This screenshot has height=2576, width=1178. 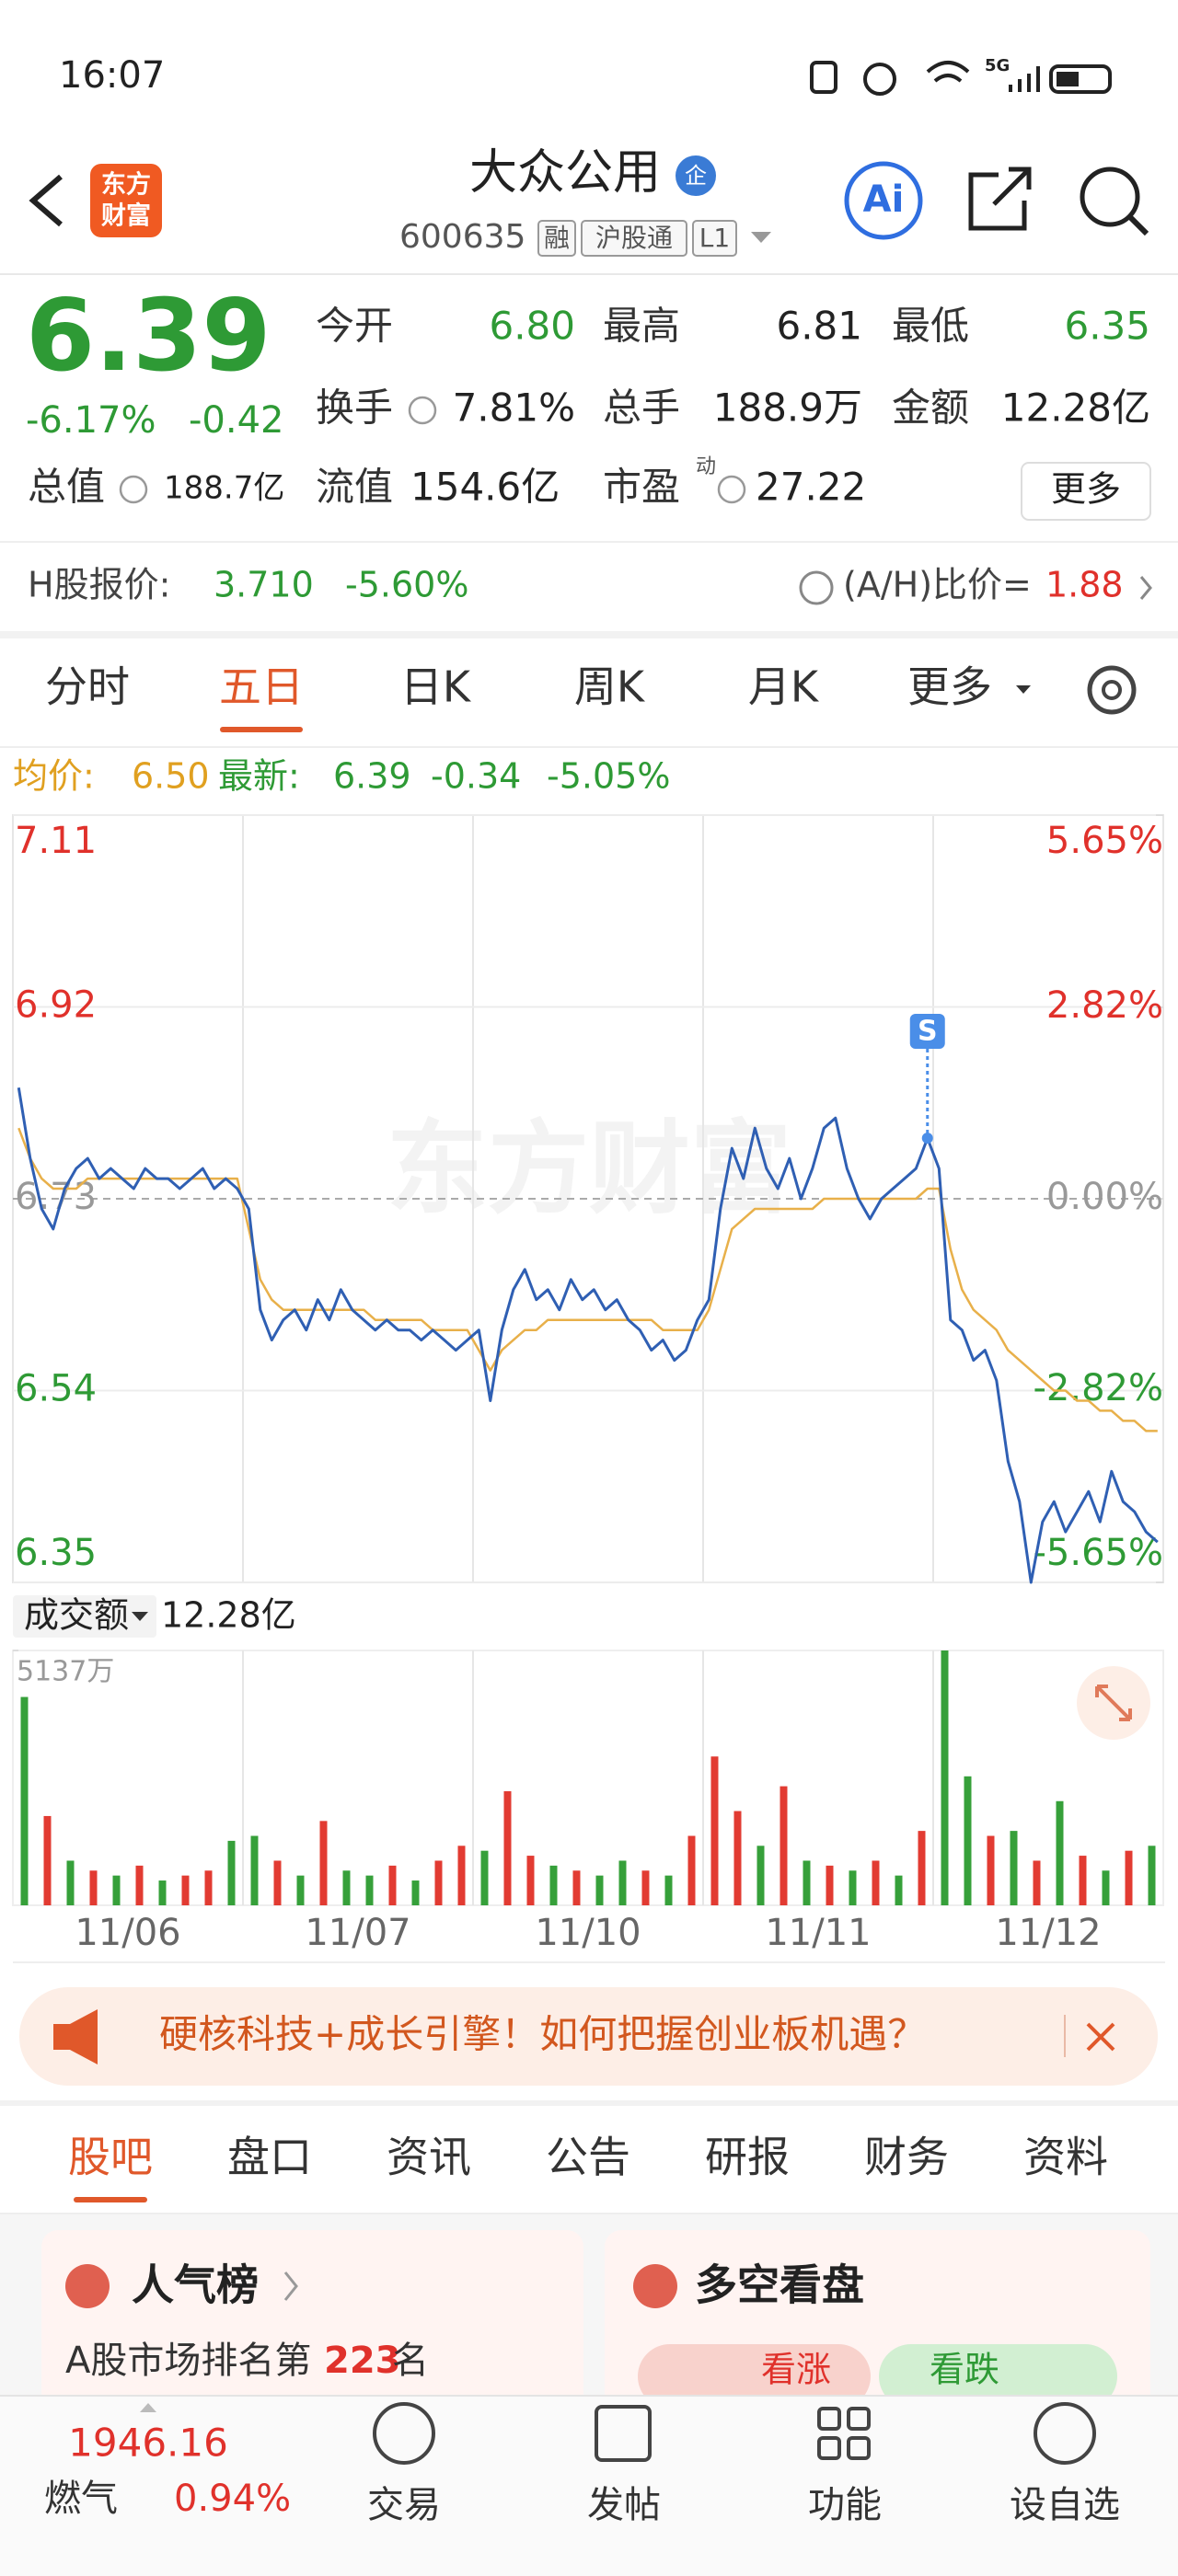 I want to click on section-tab: 股吧, so click(x=110, y=2157).